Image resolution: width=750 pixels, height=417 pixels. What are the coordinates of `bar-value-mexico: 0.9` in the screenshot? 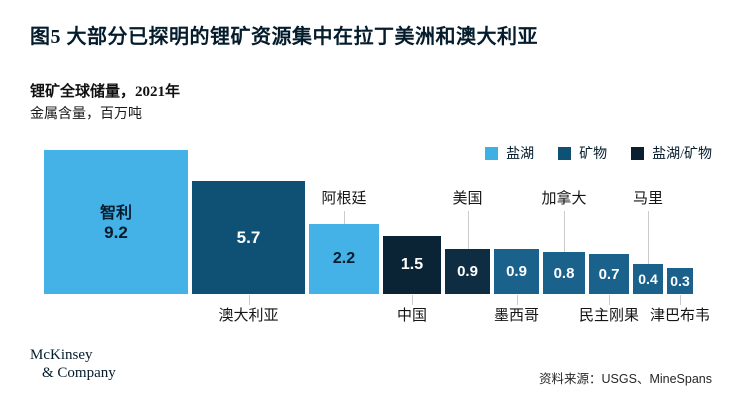 It's located at (516, 271).